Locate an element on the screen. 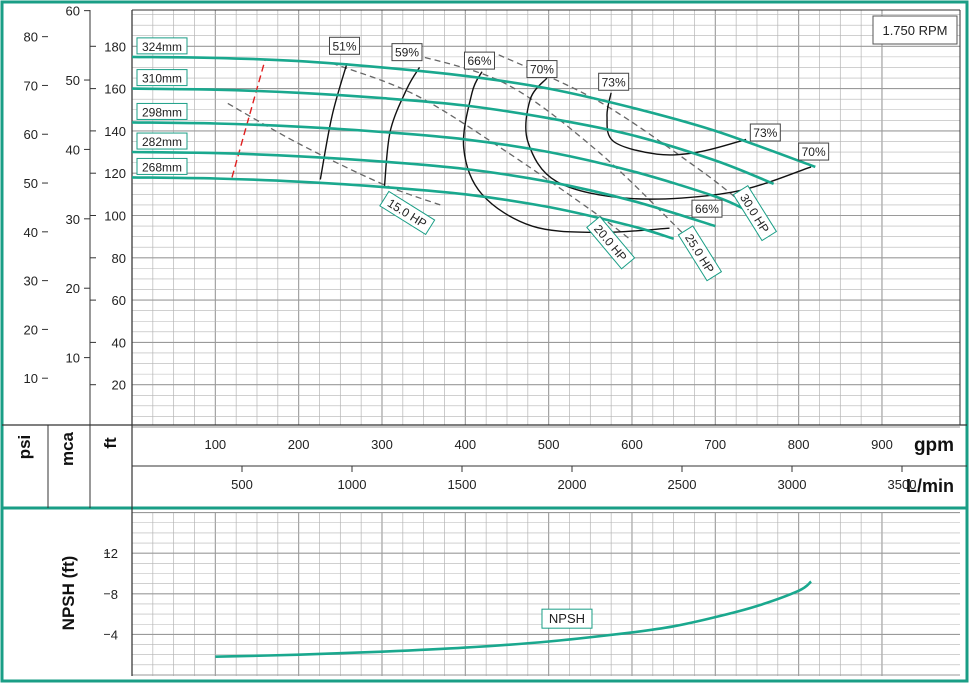 The image size is (969, 688). npsh-layer: 4 8 12 NPSH (ft) NPSH is located at coordinates (435, 602).